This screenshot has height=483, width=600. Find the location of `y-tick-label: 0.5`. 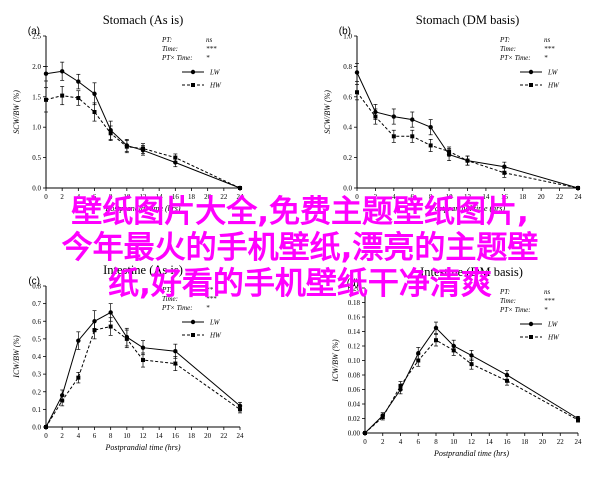

y-tick-label: 0.5 is located at coordinates (36, 339).